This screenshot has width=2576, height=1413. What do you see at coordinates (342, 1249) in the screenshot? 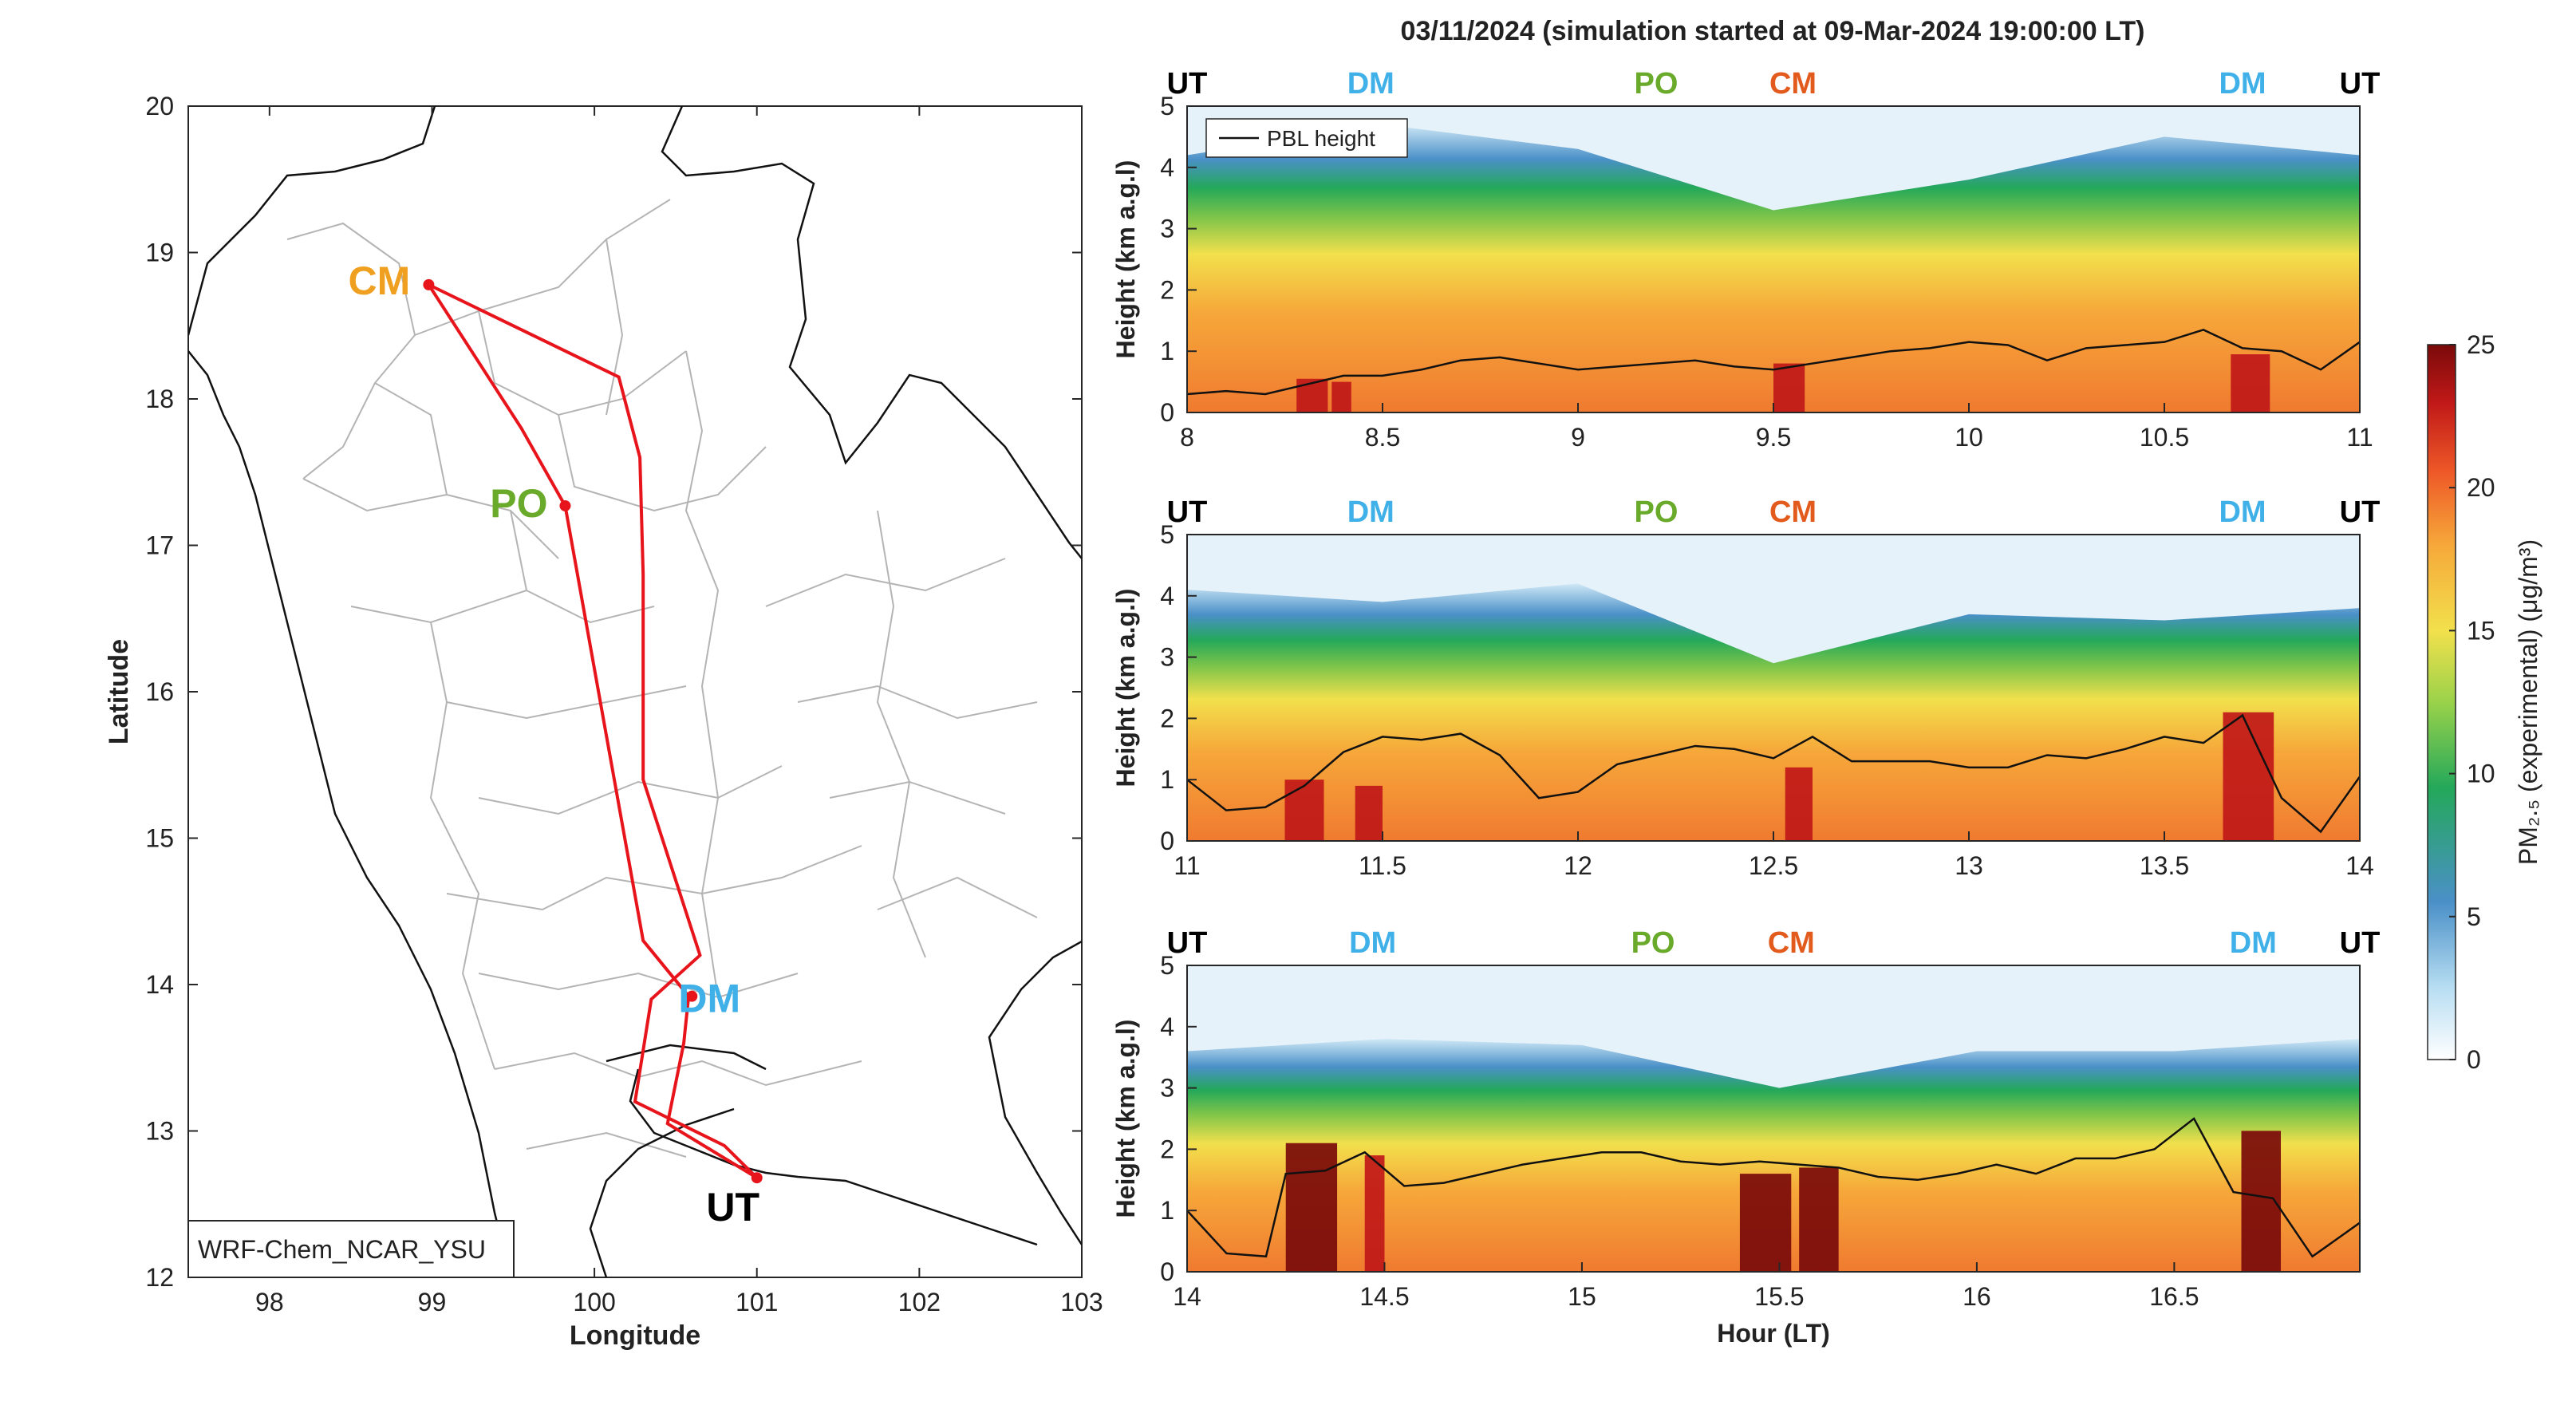
I see `model-label: WRF-Chem_NCAR_YSU` at bounding box center [342, 1249].